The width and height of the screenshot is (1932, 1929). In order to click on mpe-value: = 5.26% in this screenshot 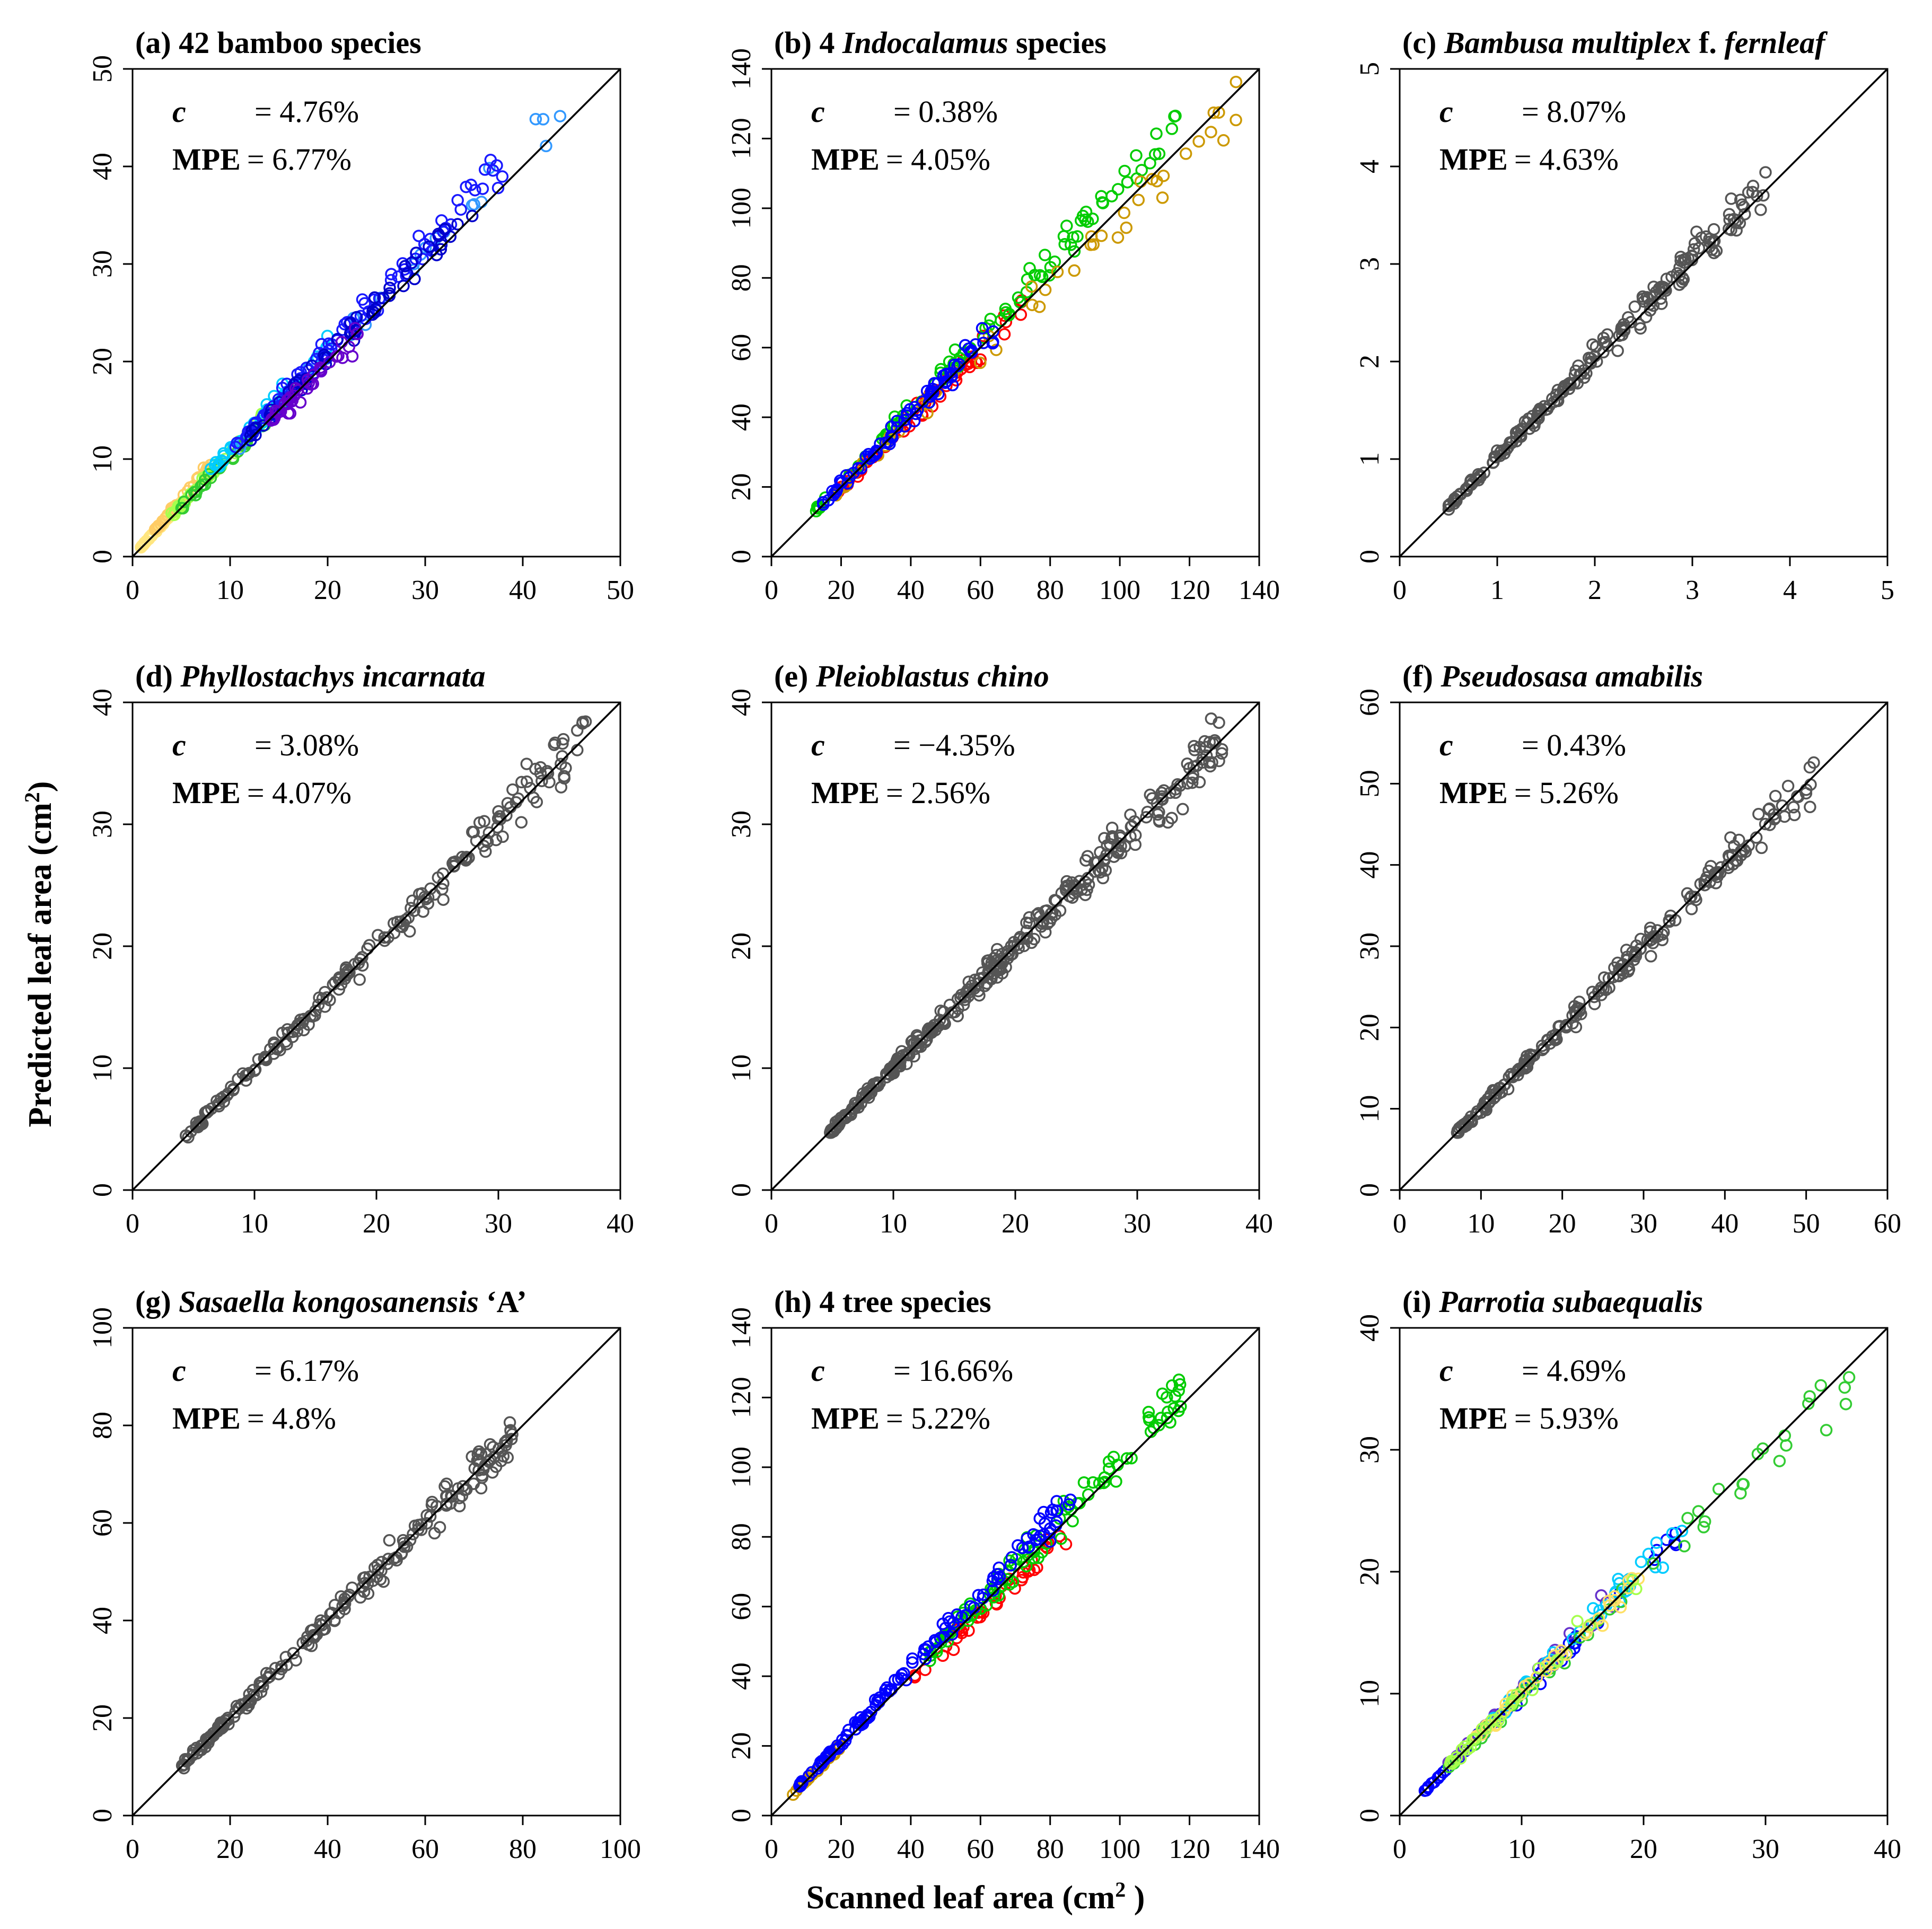, I will do `click(1566, 793)`.